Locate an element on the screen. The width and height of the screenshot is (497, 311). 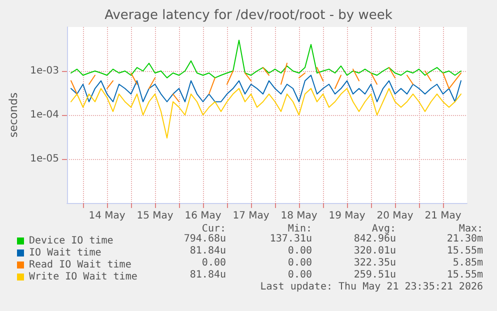
text: 21.30m is located at coordinates (464, 239).